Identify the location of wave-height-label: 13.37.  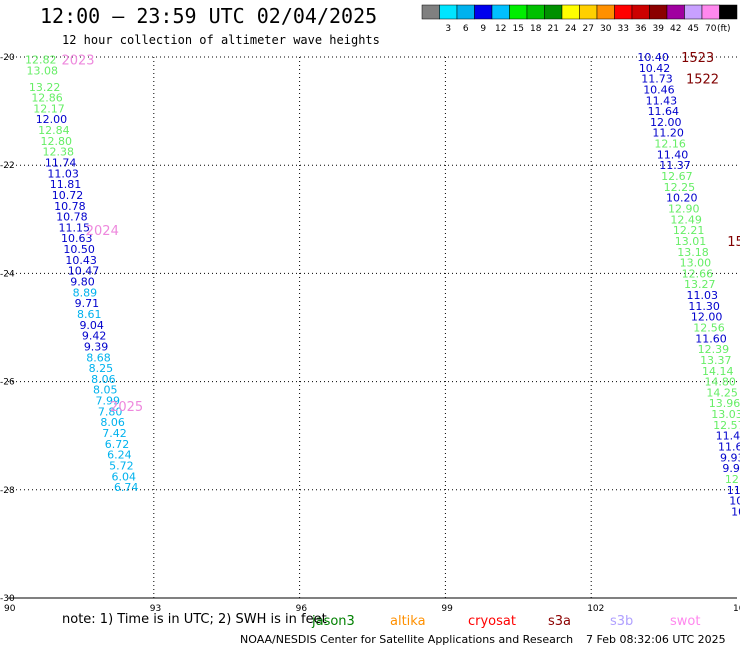
(716, 360).